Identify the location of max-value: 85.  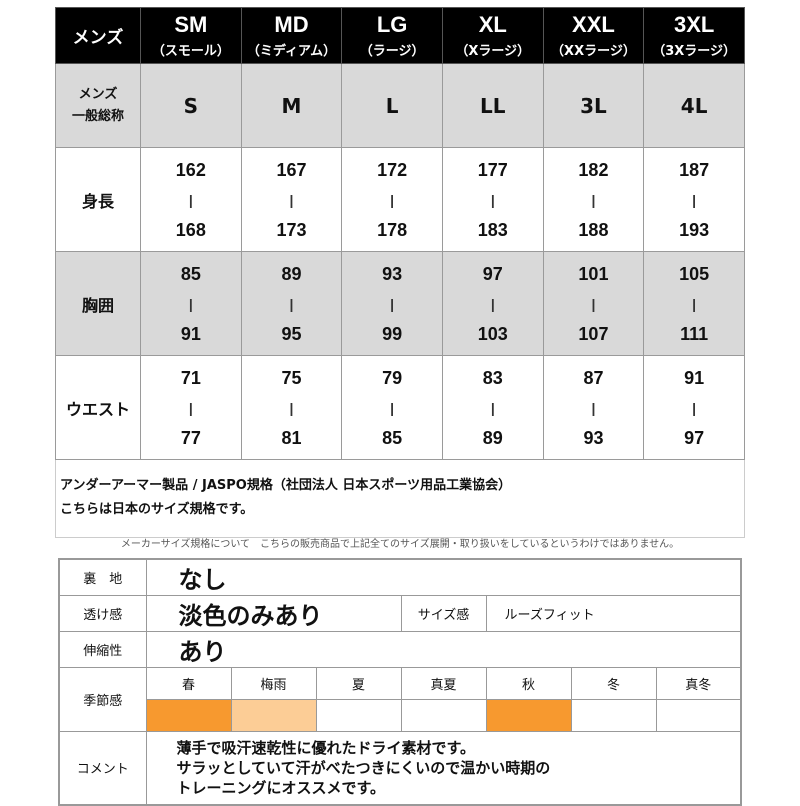
(392, 437).